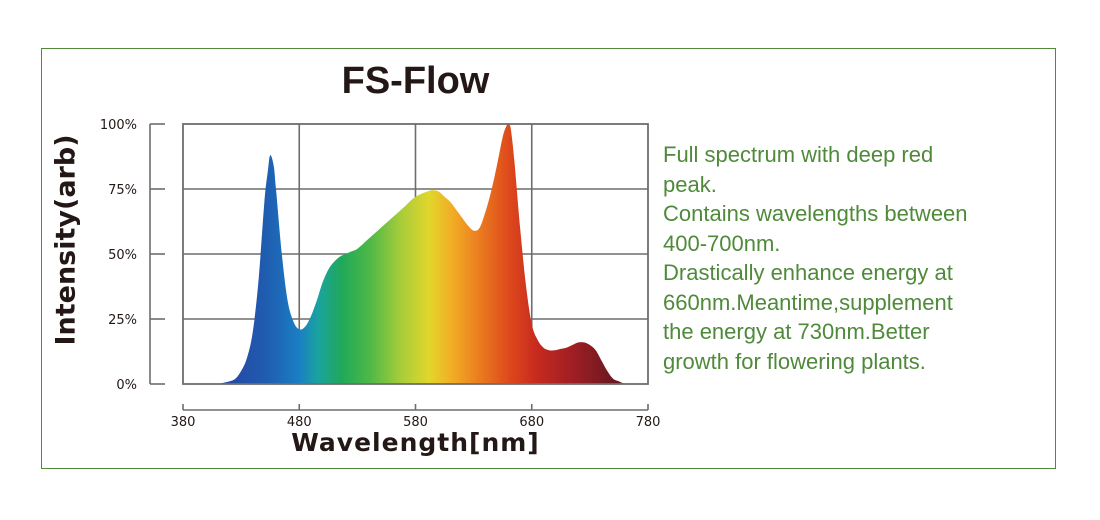 This screenshot has width=1100, height=520. Describe the element at coordinates (415, 442) in the screenshot. I see `x-axis-label: Wavelength[nm]` at that location.